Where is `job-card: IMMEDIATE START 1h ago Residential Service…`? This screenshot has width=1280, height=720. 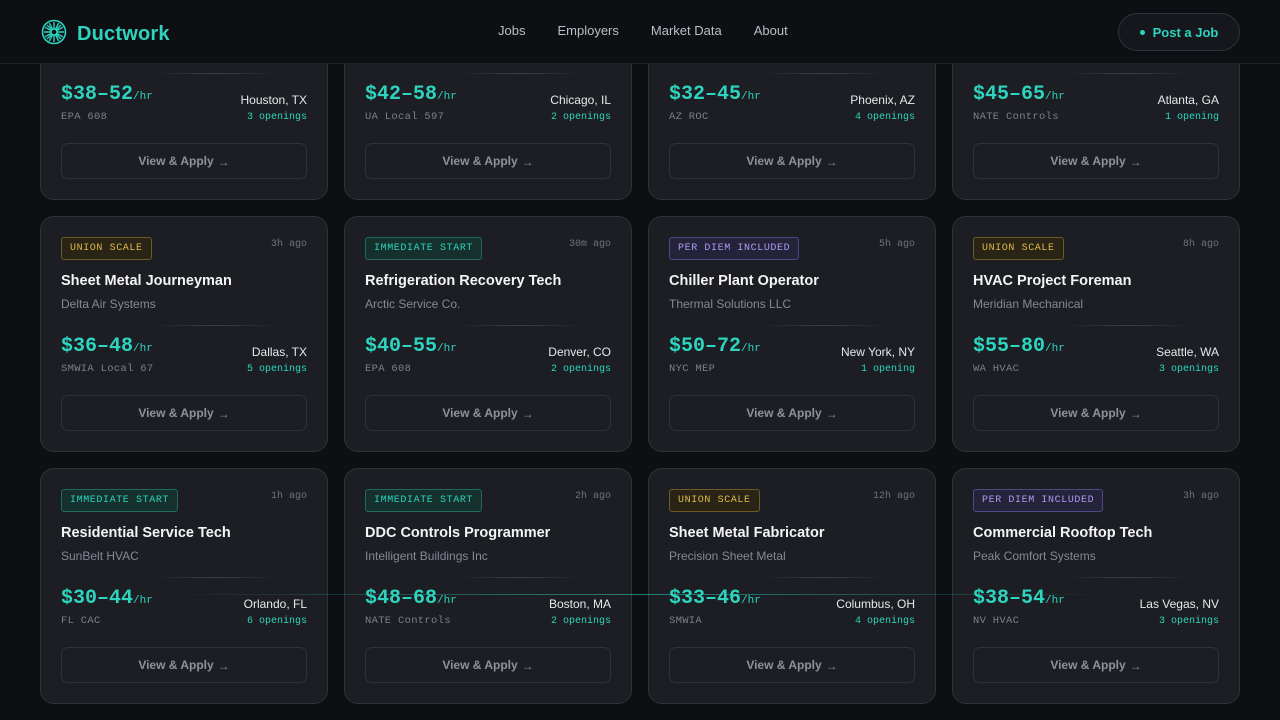
job-card: IMMEDIATE START 1h ago Residential Service… is located at coordinates (184, 586).